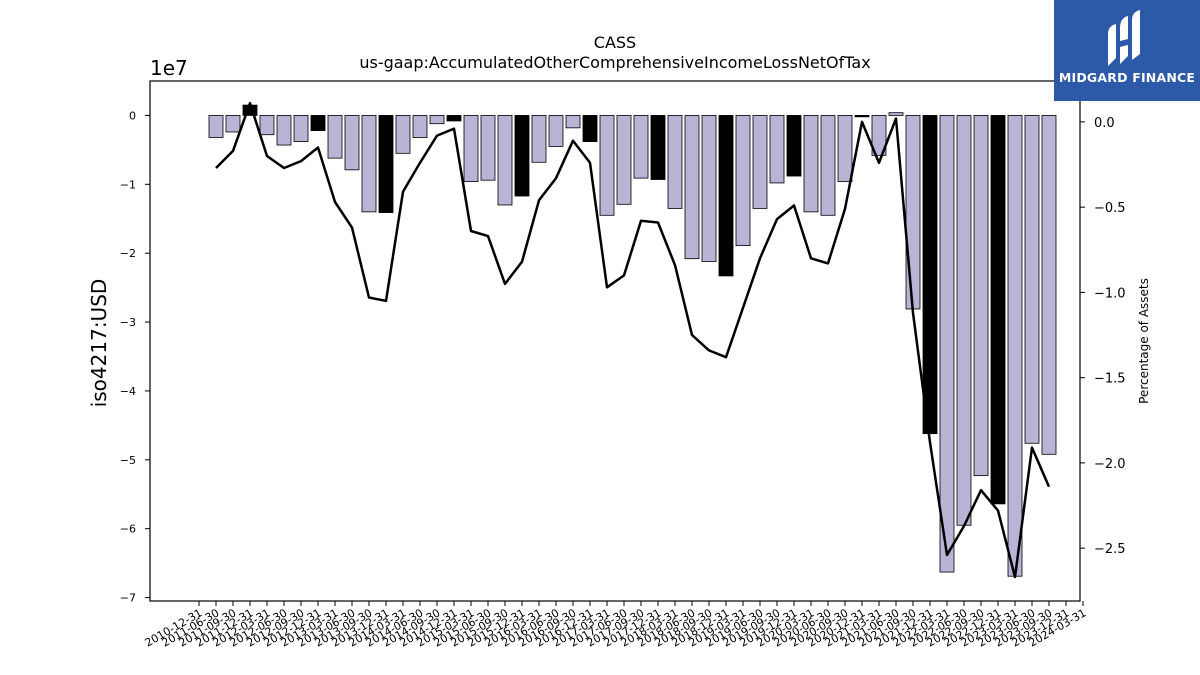 The image size is (1200, 675). What do you see at coordinates (128, 391) in the screenshot?
I see `y-tick-label: −4` at bounding box center [128, 391].